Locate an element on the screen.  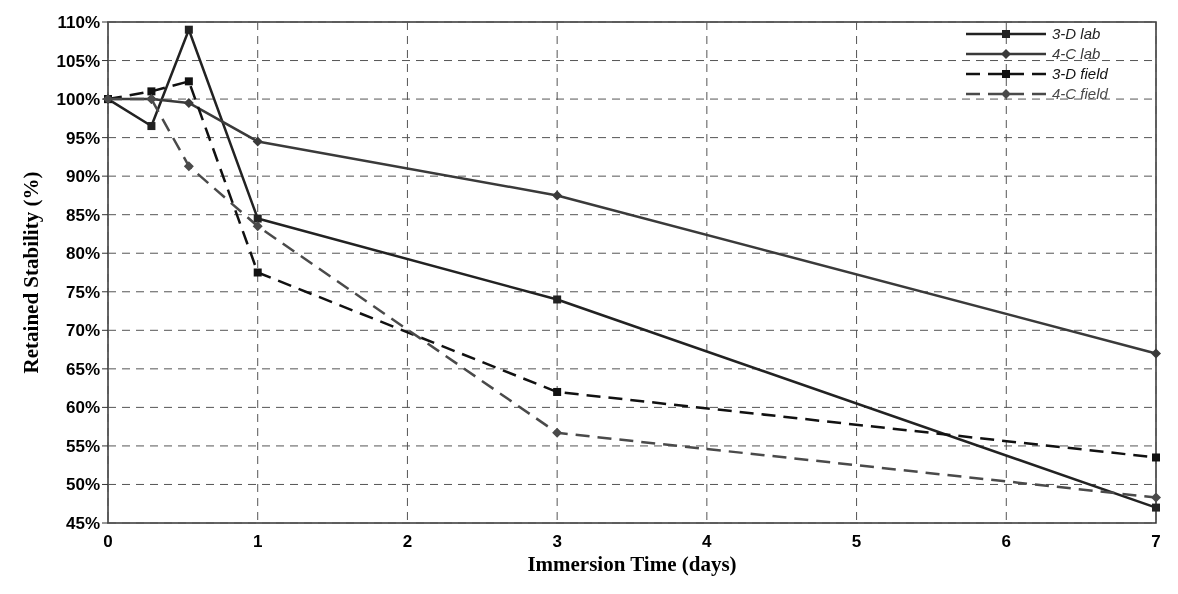
y-tick-label: 55% is located at coordinates (82, 446).